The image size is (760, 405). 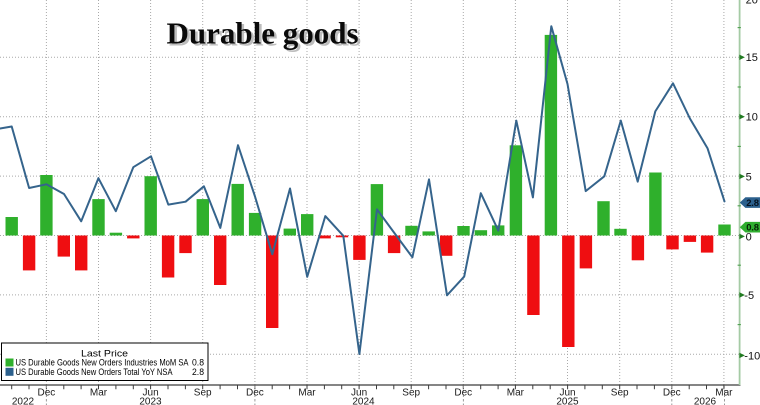 I want to click on svg-text: 0, so click(x=749, y=237).